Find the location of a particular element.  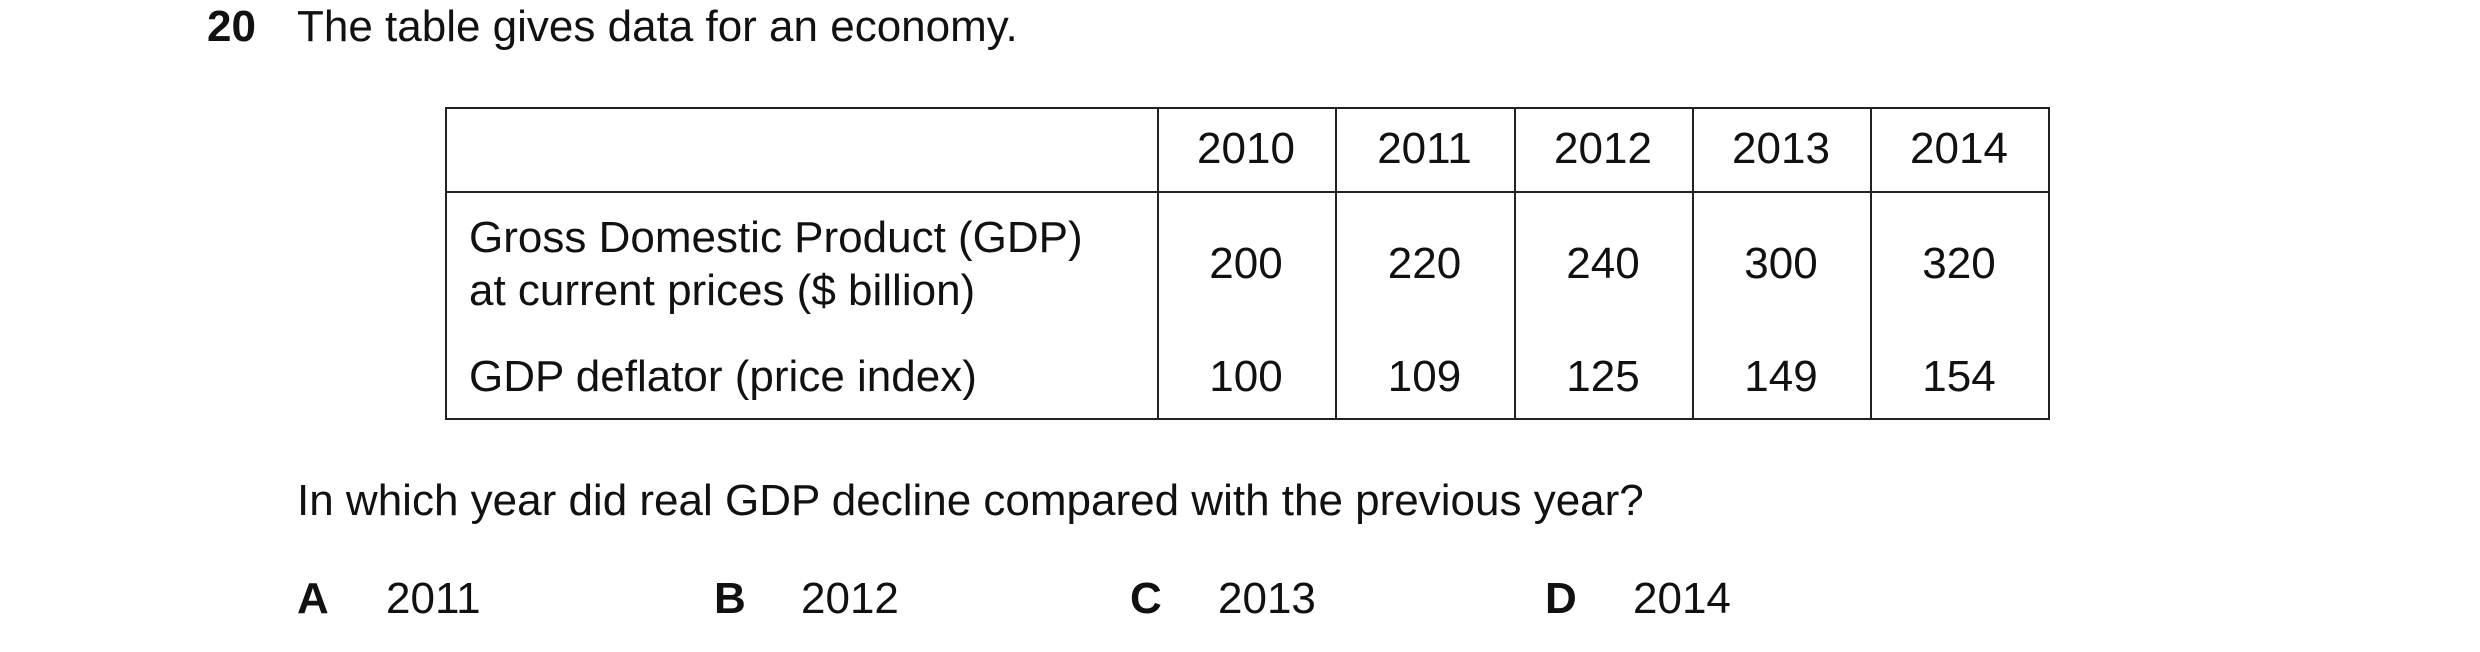

cell-value: 320 is located at coordinates (1959, 263).